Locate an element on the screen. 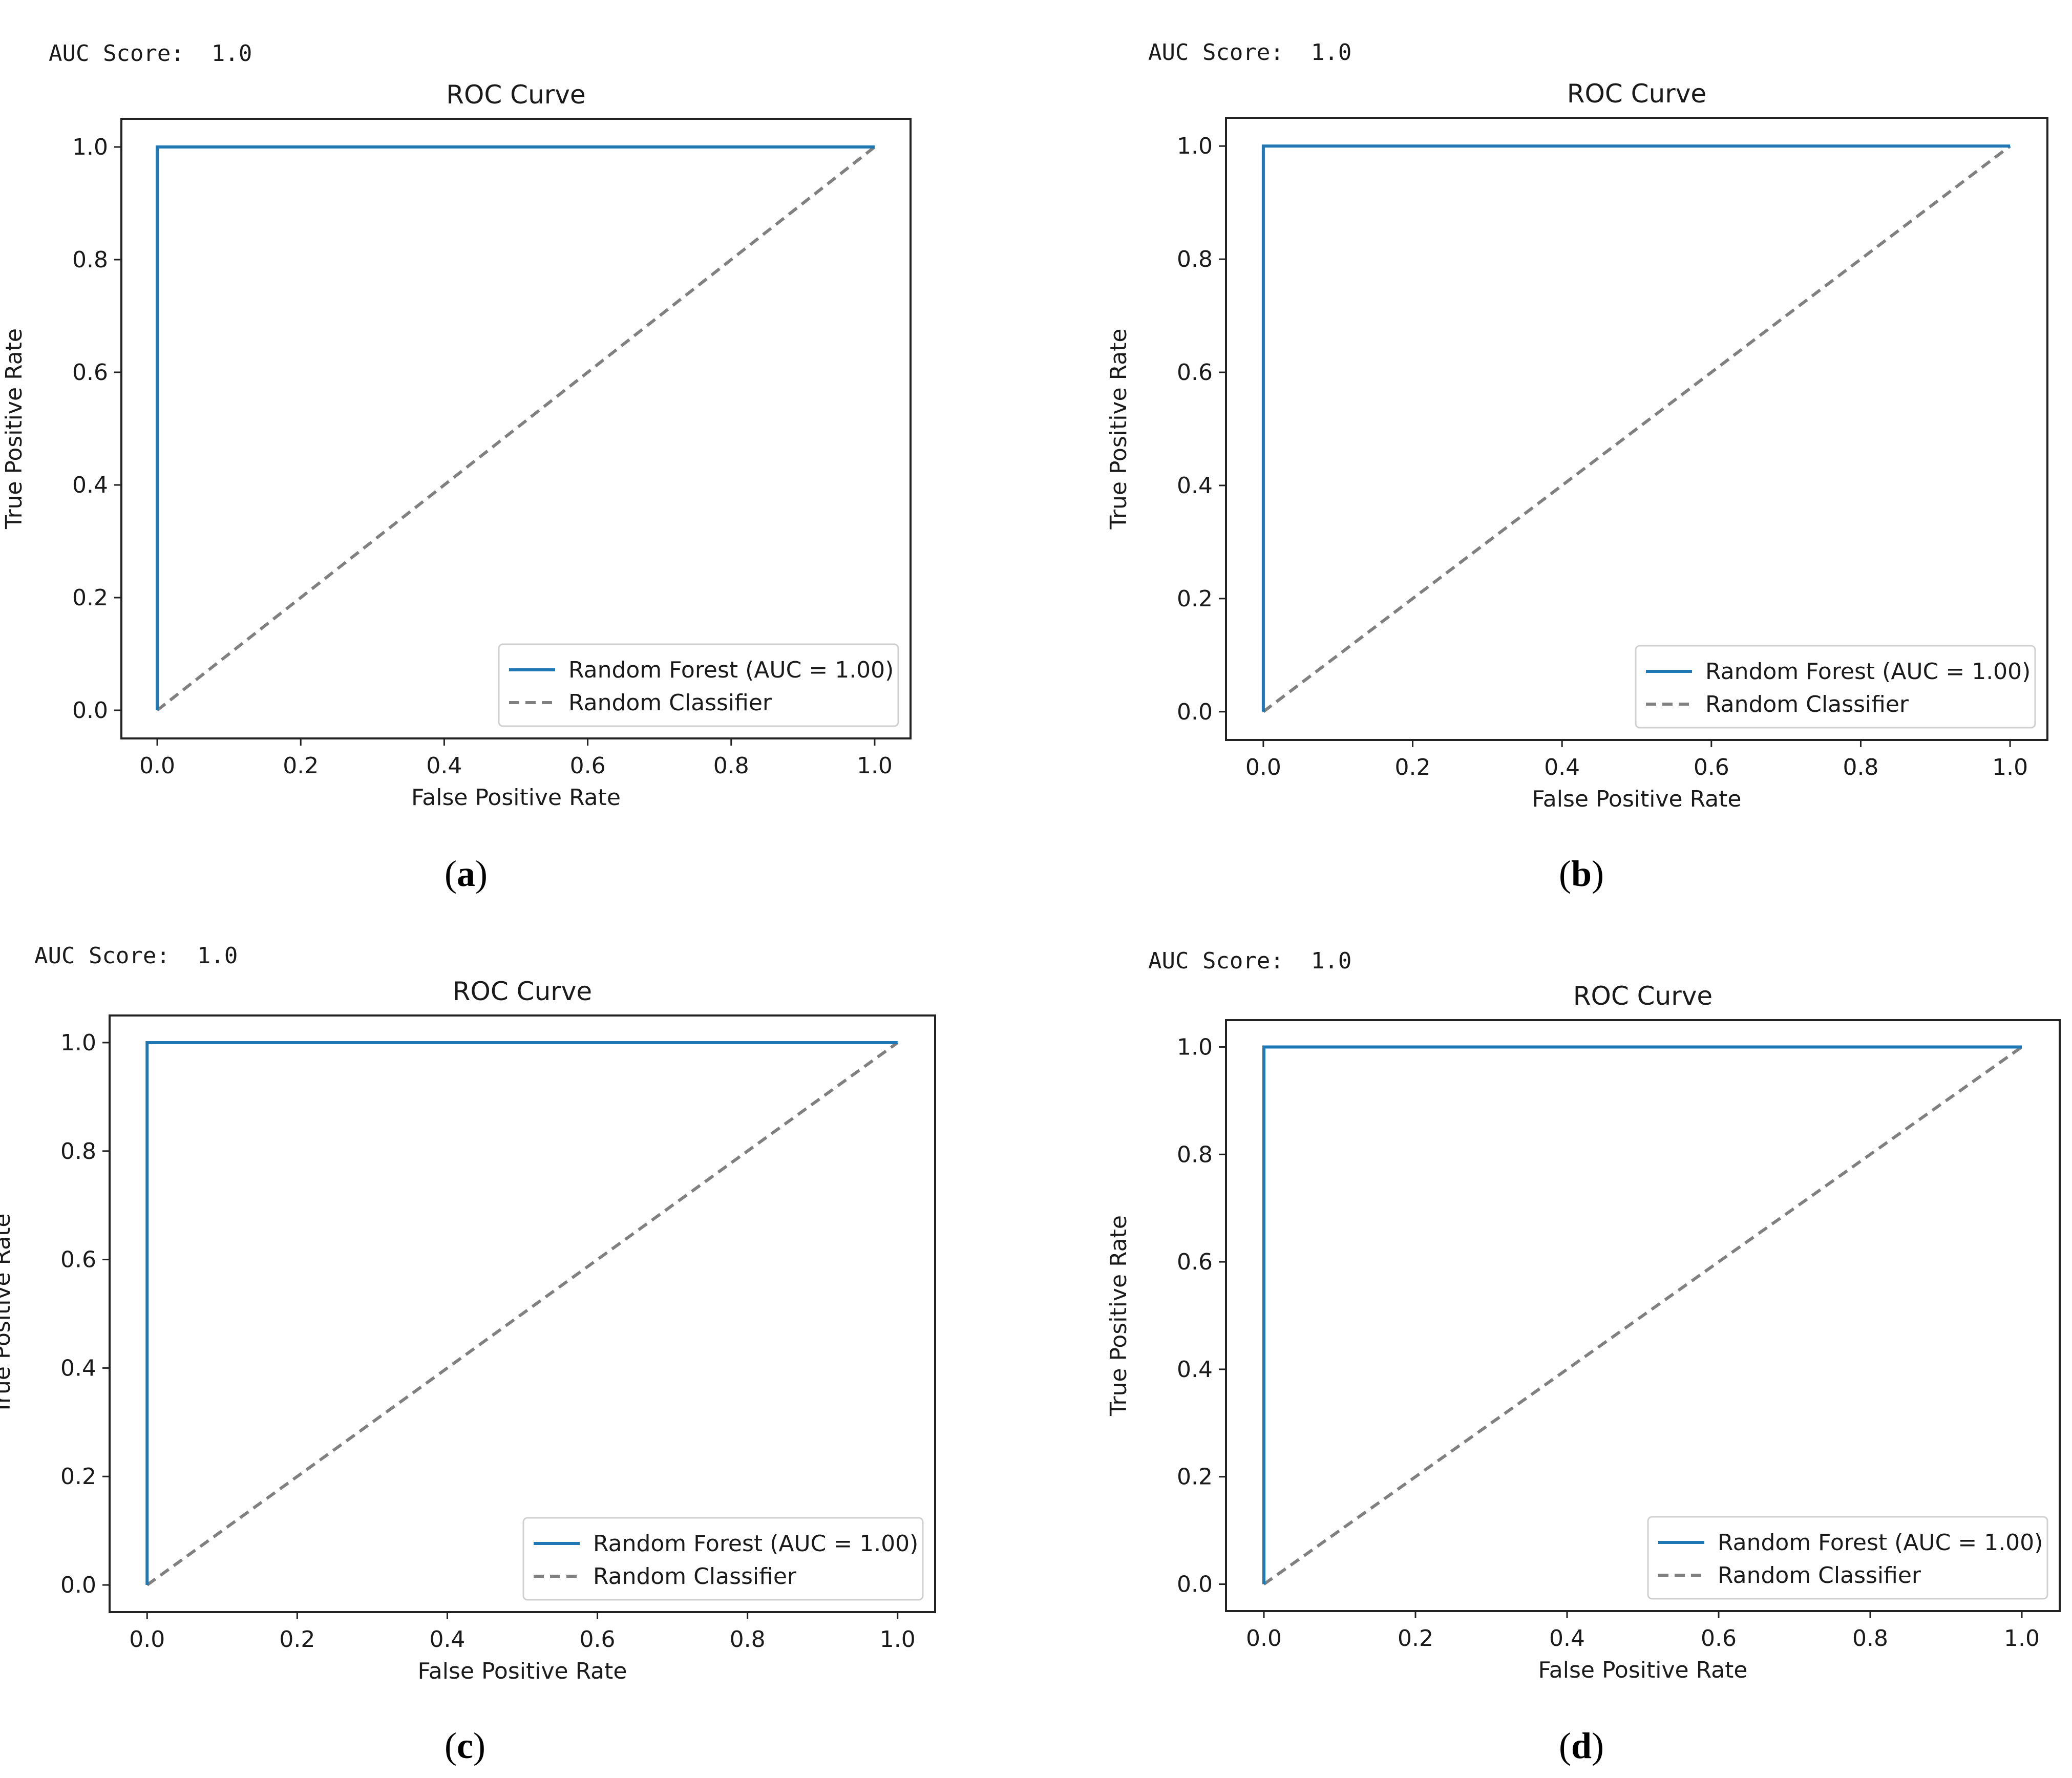  auc-score-line-a: AUC Score: 1.0 is located at coordinates (137, 41).